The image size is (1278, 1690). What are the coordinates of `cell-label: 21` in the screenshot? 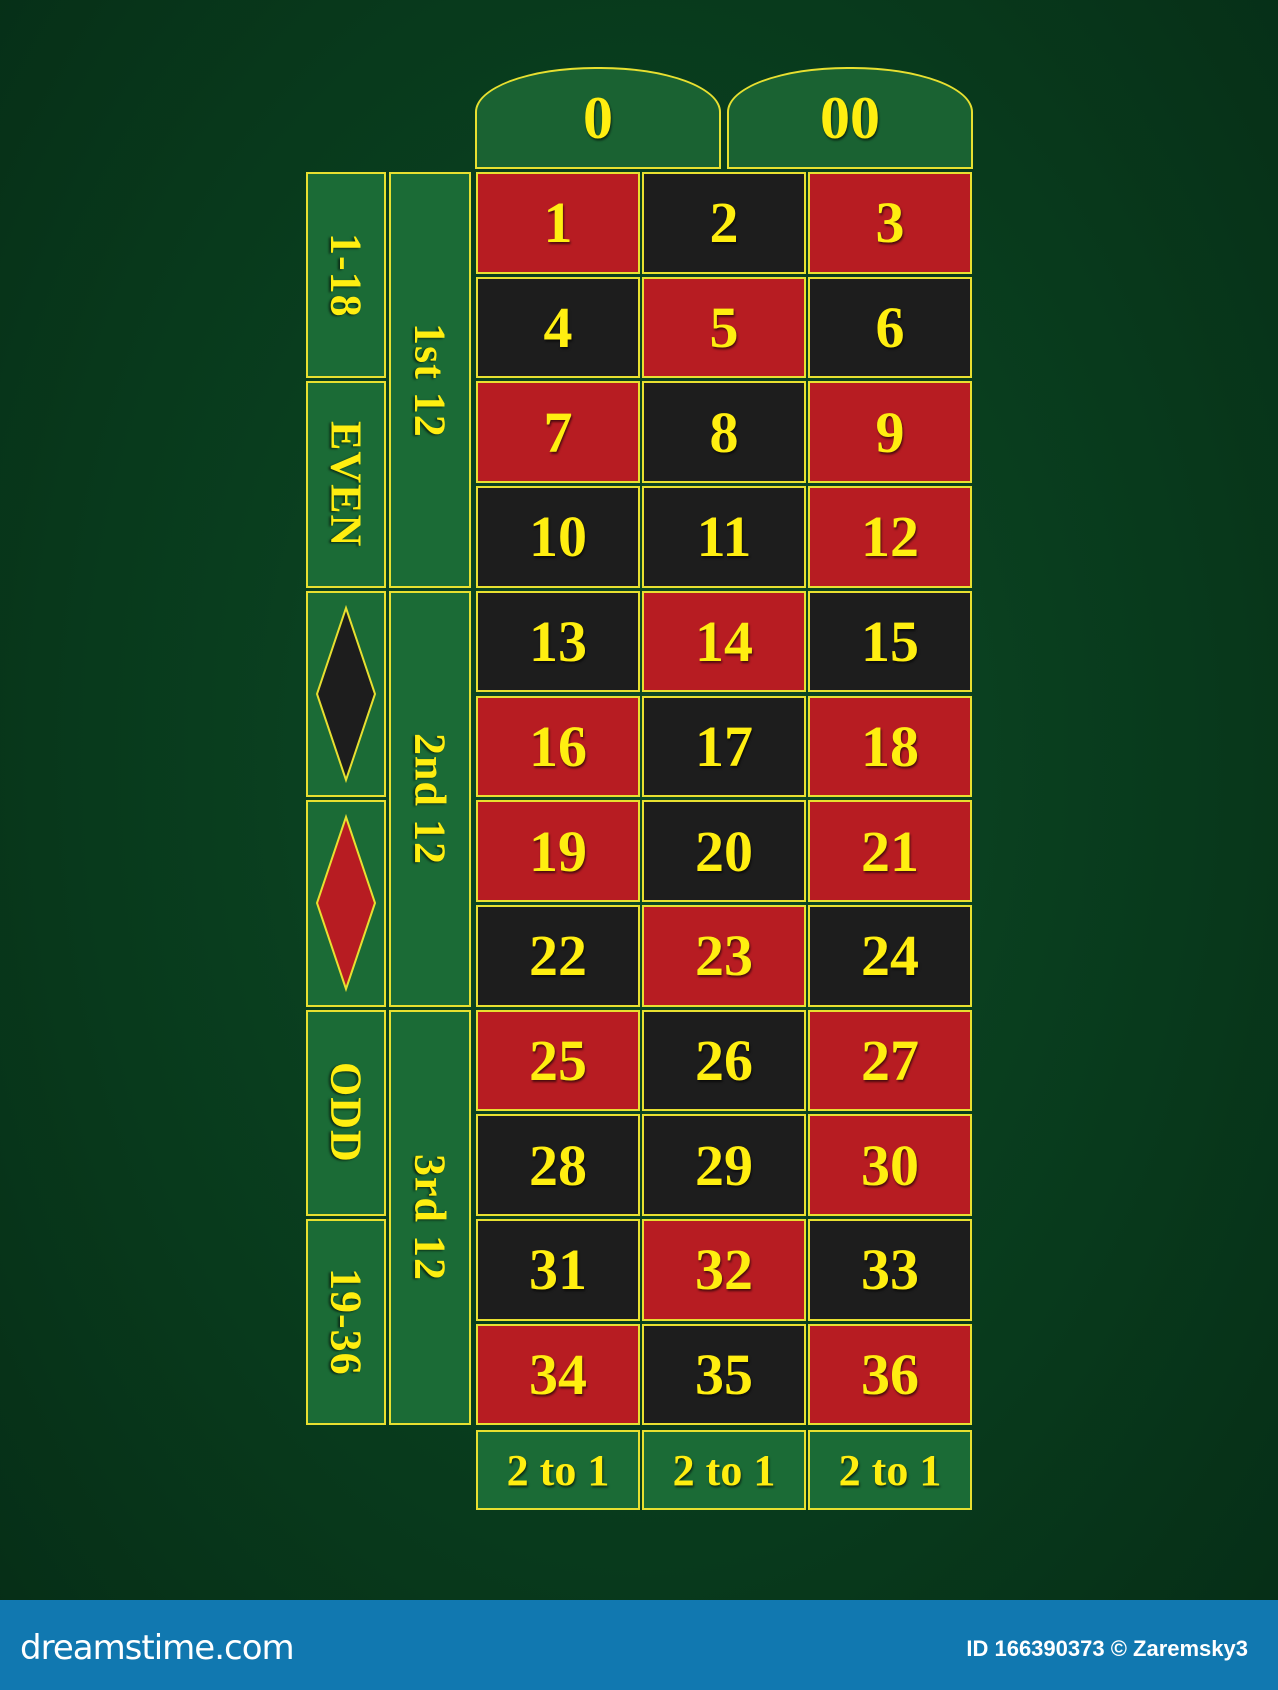 It's located at (890, 851).